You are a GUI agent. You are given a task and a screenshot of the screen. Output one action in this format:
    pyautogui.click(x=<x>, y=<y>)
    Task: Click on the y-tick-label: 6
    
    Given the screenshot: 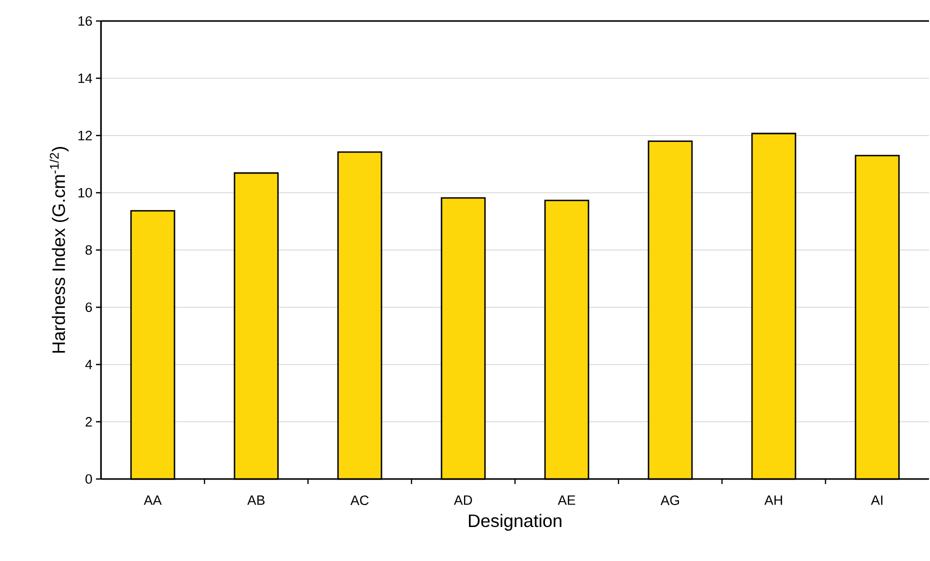 What is the action you would take?
    pyautogui.click(x=89, y=307)
    